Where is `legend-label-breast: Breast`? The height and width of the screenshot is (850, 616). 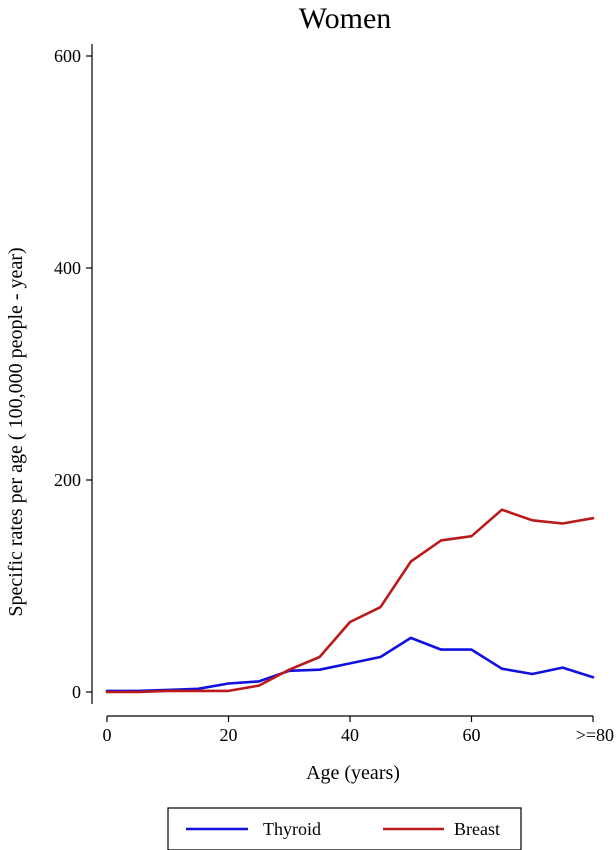
legend-label-breast: Breast is located at coordinates (477, 829).